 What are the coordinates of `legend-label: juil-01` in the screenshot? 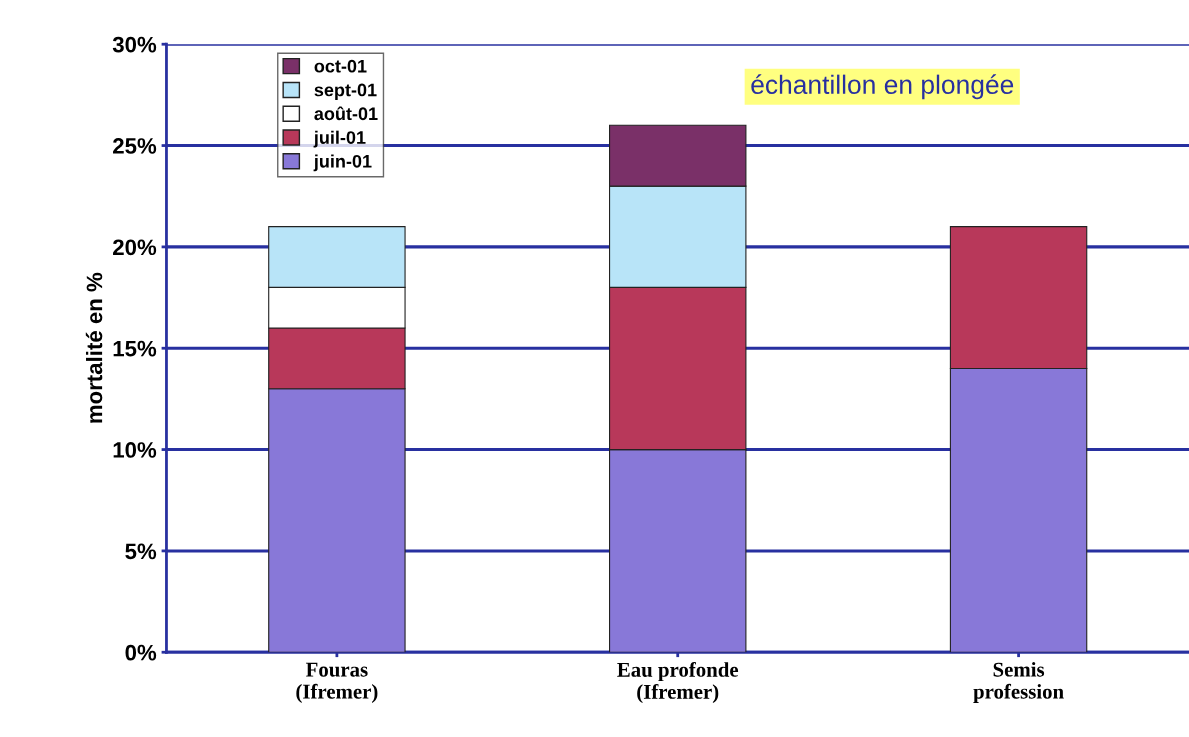 It's located at (339, 139).